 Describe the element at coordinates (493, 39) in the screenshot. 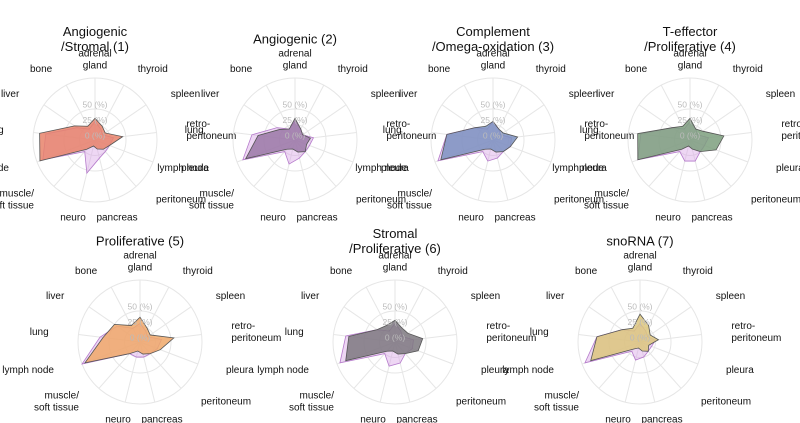

I see `chart-title: Complement/Omega-oxidation (3)` at that location.